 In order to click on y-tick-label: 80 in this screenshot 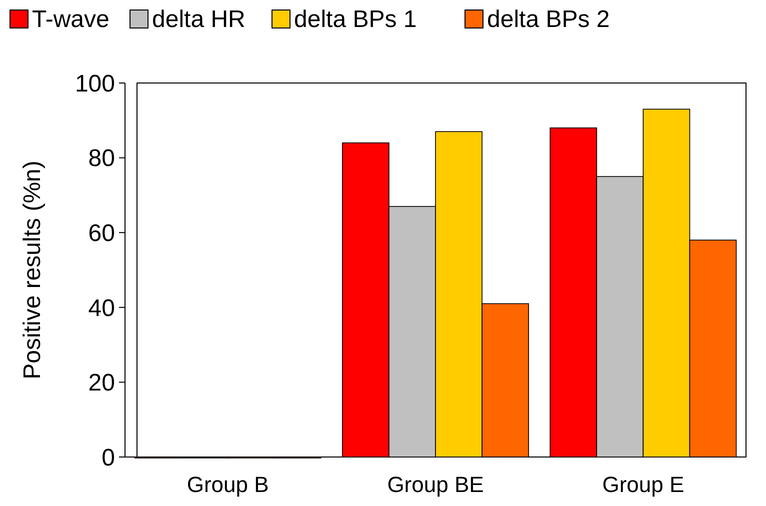, I will do `click(101, 158)`.